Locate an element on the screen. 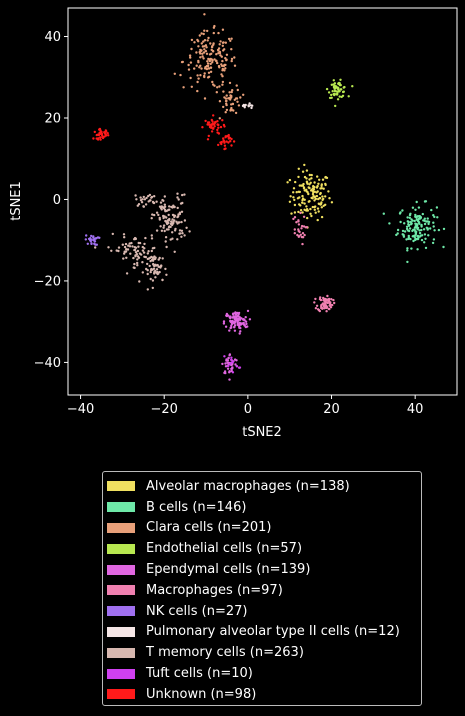 This screenshot has width=465, height=716. legend-item: Clara cells (n=201) is located at coordinates (264, 528).